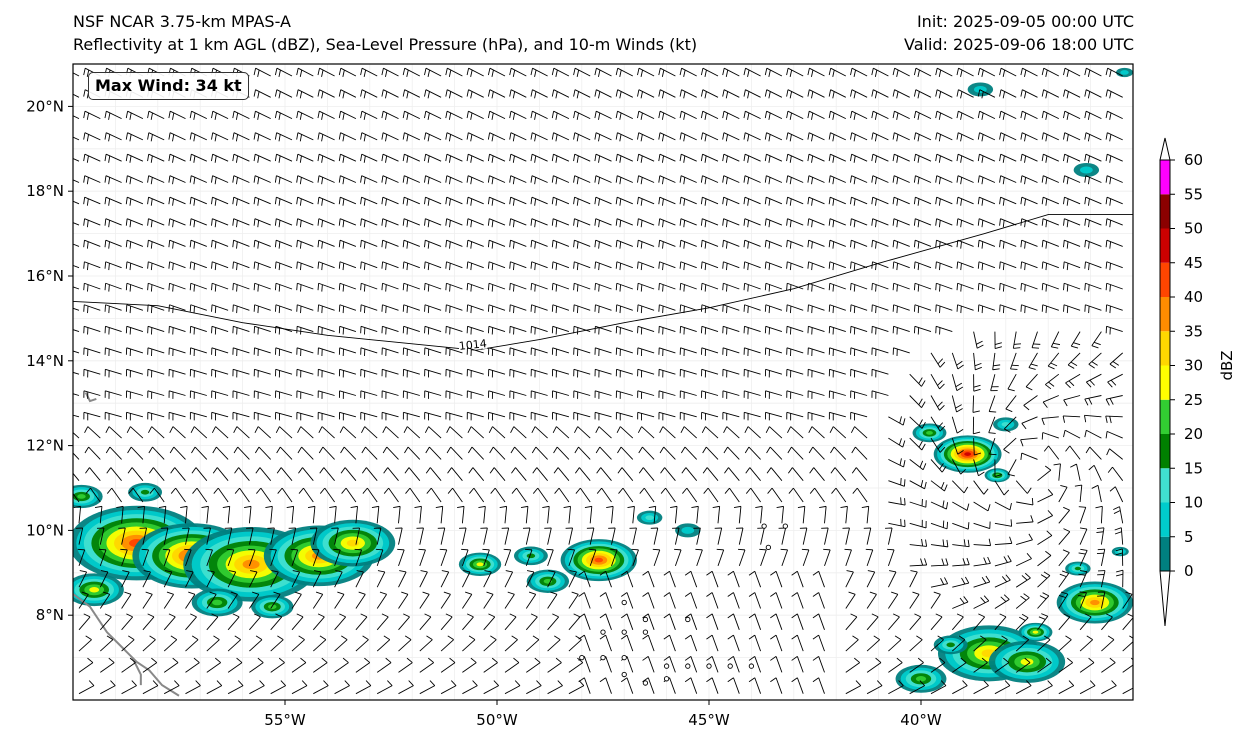 The image size is (1251, 745). I want to click on reflectivity-cell, so click(353, 543).